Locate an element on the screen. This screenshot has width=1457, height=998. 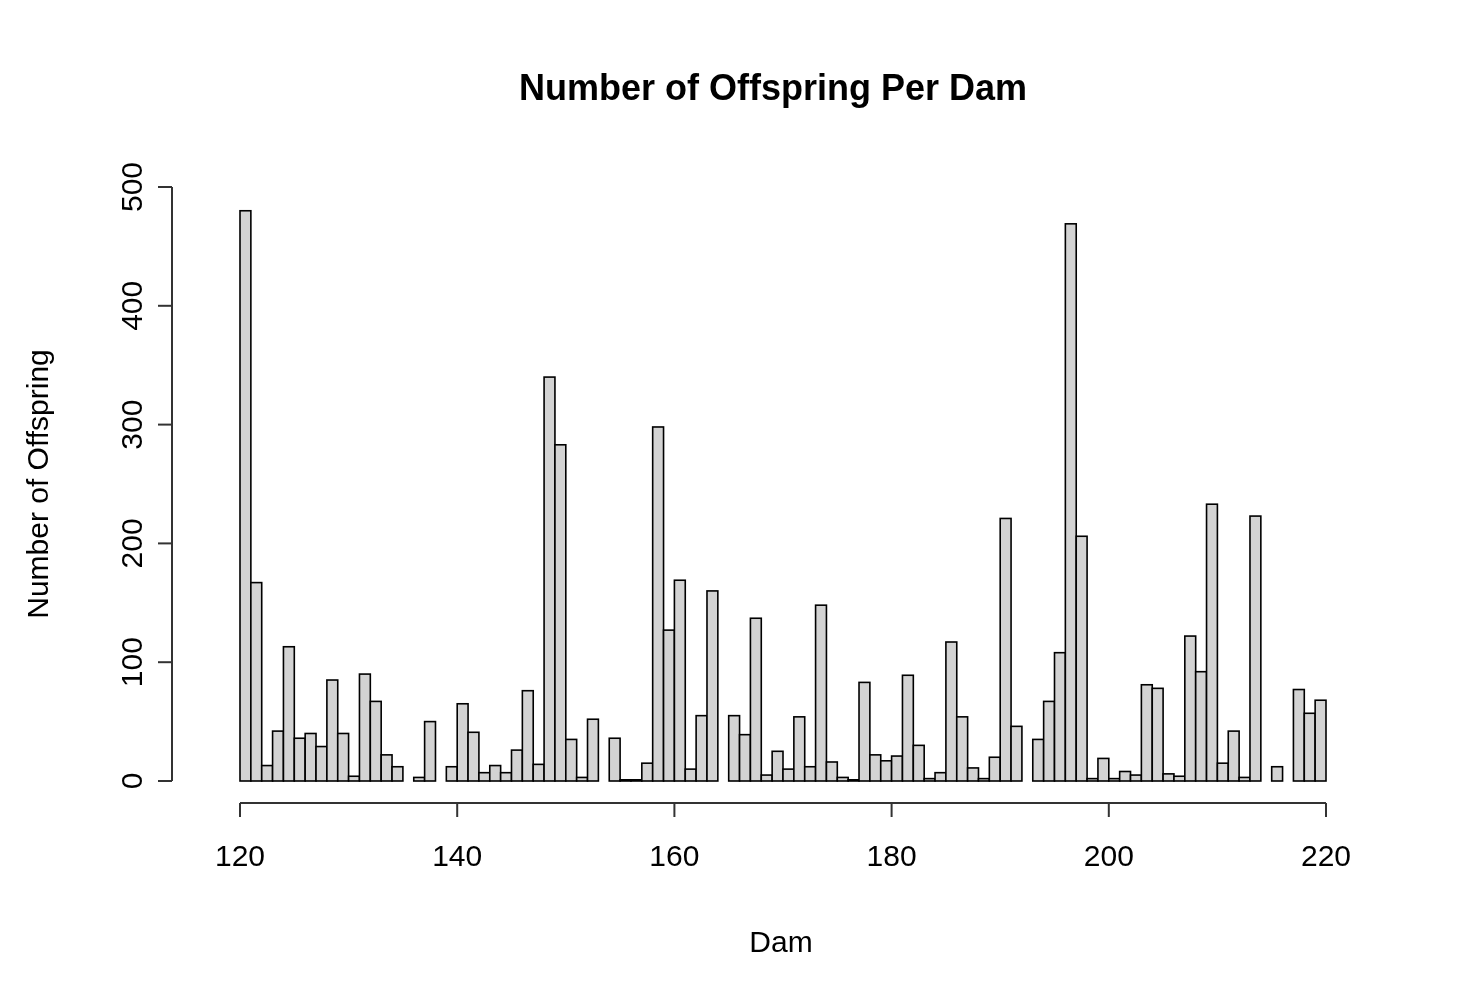
y-tick-label: 100 is located at coordinates (131, 662).